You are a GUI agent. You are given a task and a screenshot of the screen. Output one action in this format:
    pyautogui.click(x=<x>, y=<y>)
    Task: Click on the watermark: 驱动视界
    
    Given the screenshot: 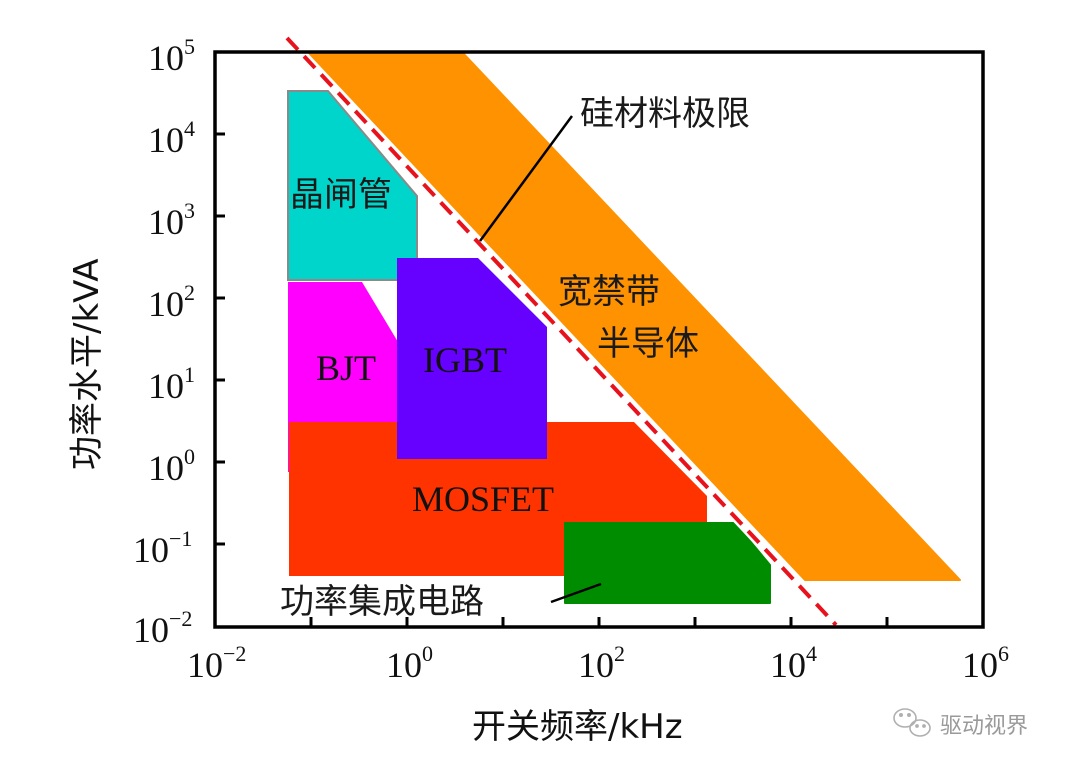 What is the action you would take?
    pyautogui.click(x=960, y=723)
    